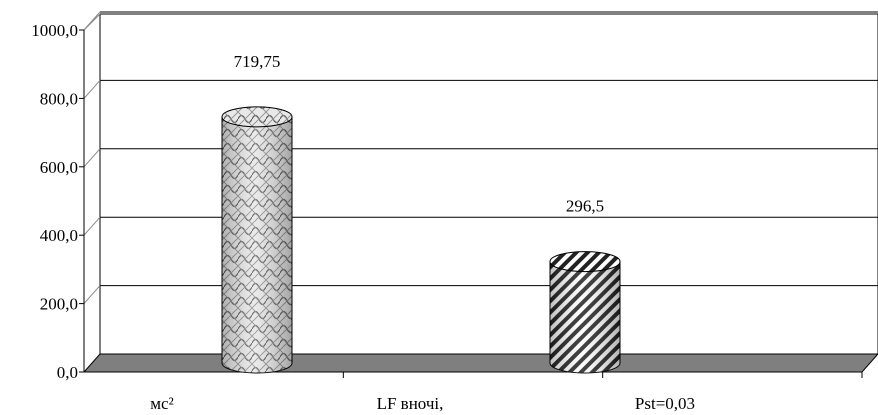 The height and width of the screenshot is (415, 878). Describe the element at coordinates (59, 98) in the screenshot. I see `y-tick-label: 800,0` at that location.